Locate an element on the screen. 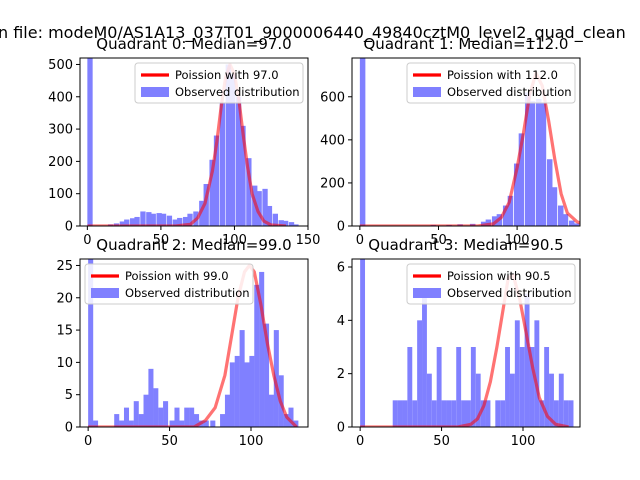 The image size is (640, 480). axes-frame is located at coordinates (194, 142).